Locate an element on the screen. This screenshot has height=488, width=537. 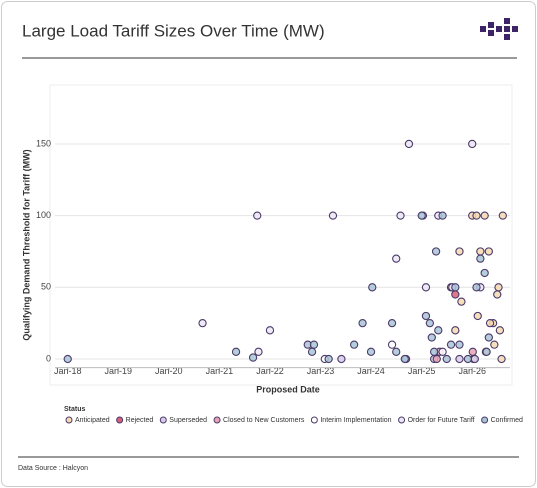
y-tick-label: 50 is located at coordinates (46, 287).